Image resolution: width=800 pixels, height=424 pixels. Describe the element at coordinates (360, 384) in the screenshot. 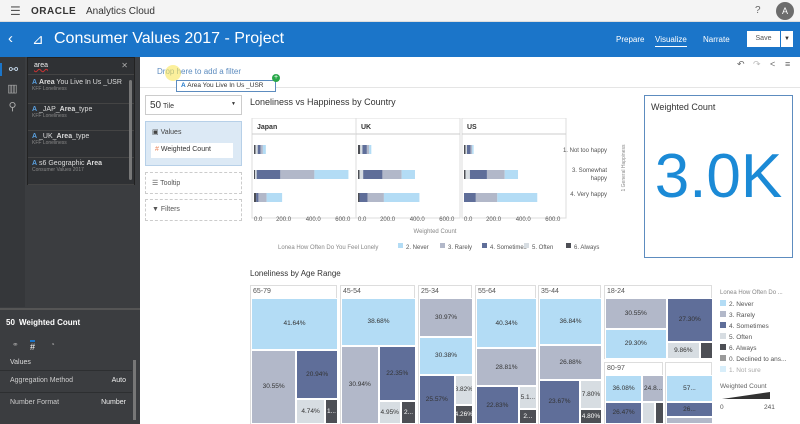

I see `treemap-cell: 30.94%` at that location.